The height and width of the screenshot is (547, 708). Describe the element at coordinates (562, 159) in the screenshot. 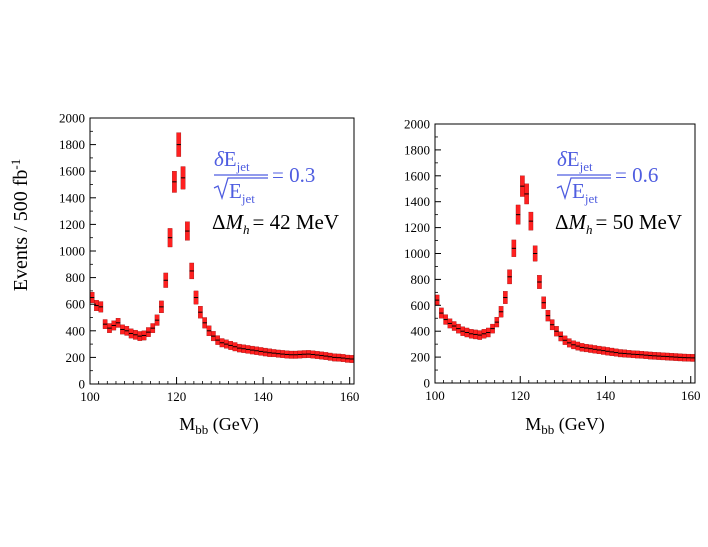

I see `delta-symbol-right: δ` at that location.